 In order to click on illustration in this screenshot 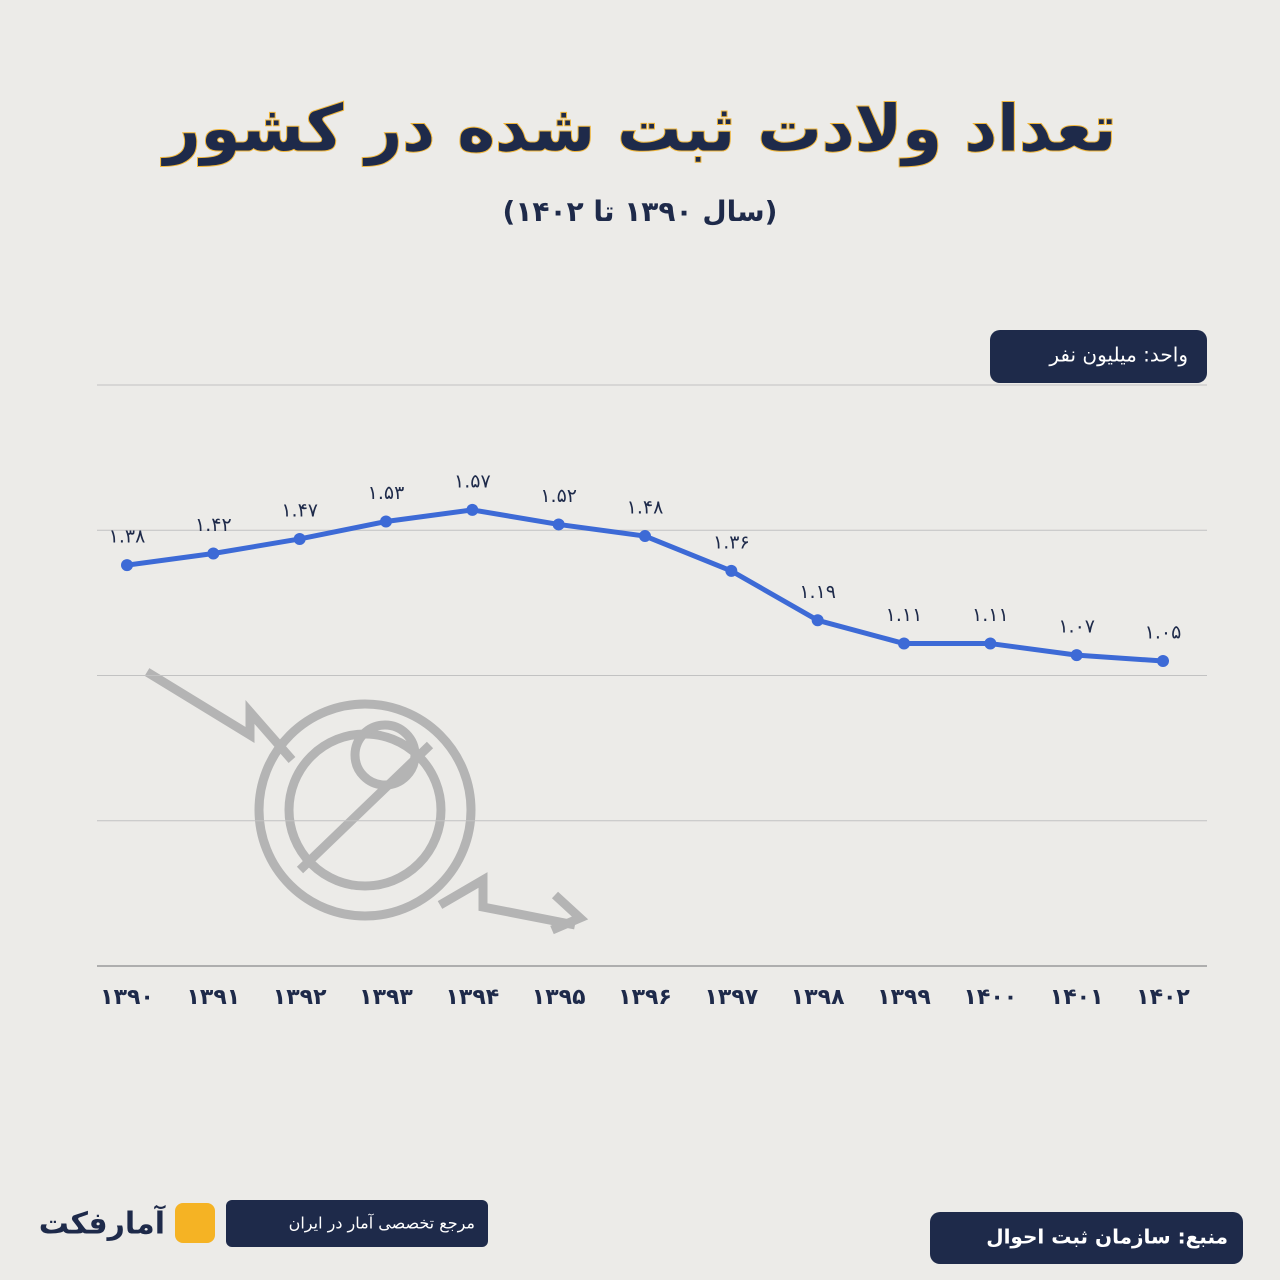, I will do `click(366, 801)`.